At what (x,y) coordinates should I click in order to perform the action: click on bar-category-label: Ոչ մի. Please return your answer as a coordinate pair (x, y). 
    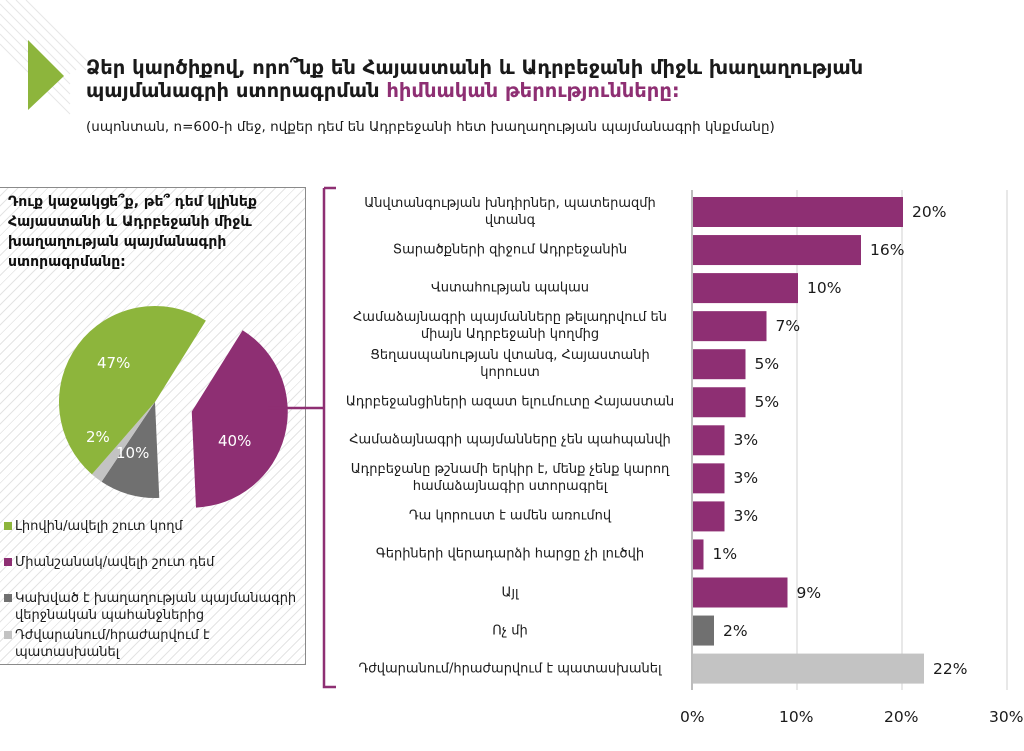
    Looking at the image, I should click on (510, 631).